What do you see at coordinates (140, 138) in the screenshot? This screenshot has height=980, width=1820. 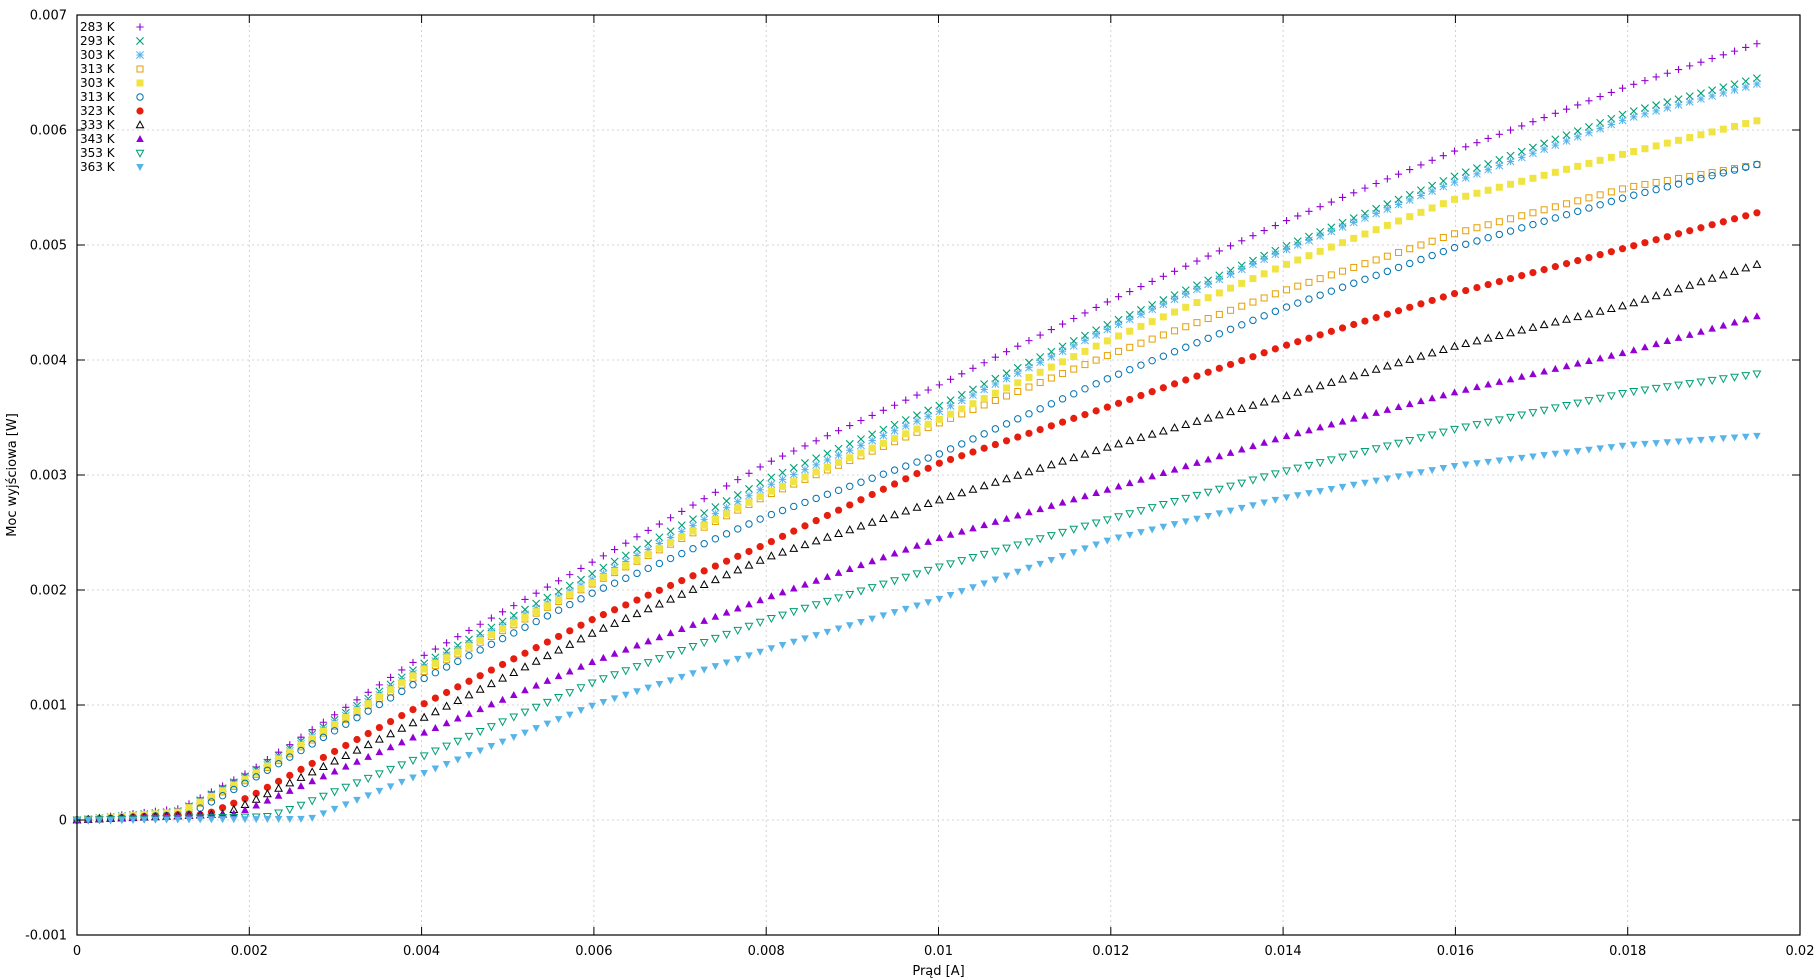 I see `legend-marker` at bounding box center [140, 138].